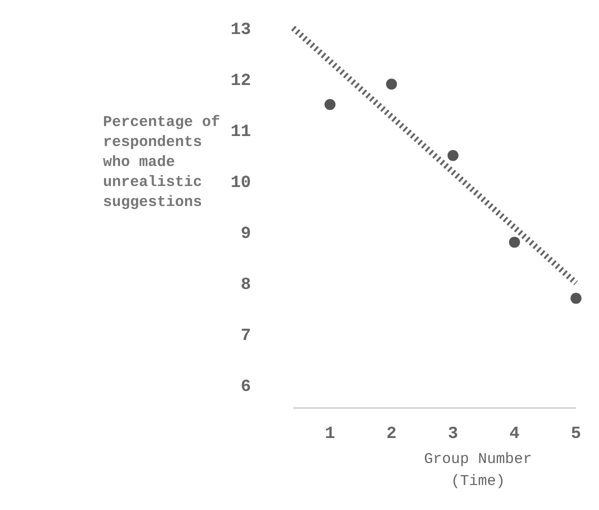 This screenshot has height=510, width=599. Describe the element at coordinates (245, 234) in the screenshot. I see `y-tick-label: 9` at that location.